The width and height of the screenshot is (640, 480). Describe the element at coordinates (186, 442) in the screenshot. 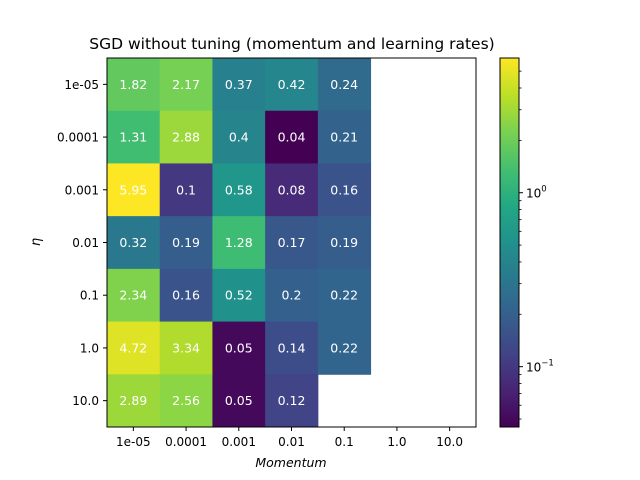

I see `x-tick-label: 0.0001` at that location.